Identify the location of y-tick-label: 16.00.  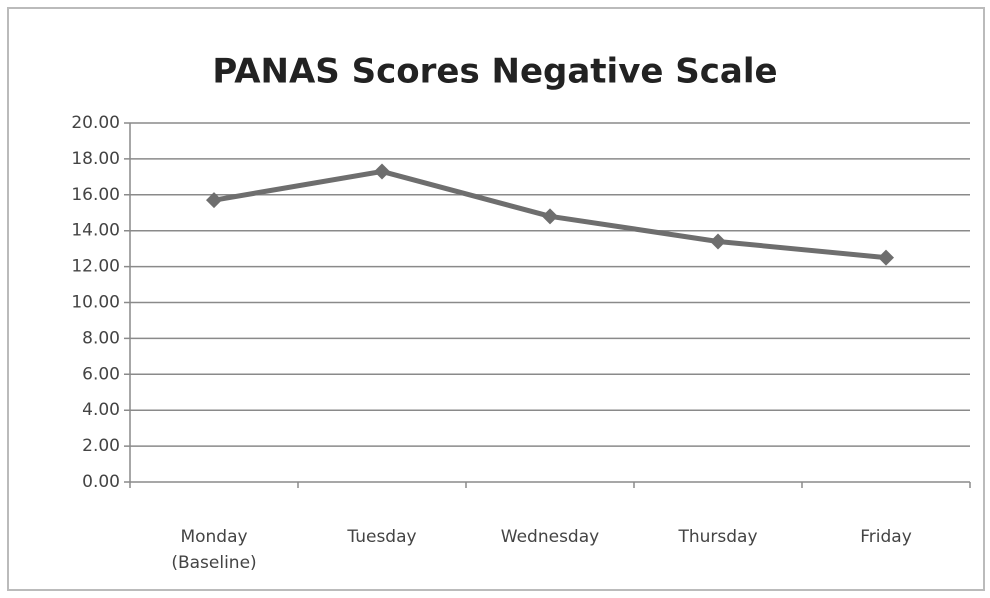
(95, 195).